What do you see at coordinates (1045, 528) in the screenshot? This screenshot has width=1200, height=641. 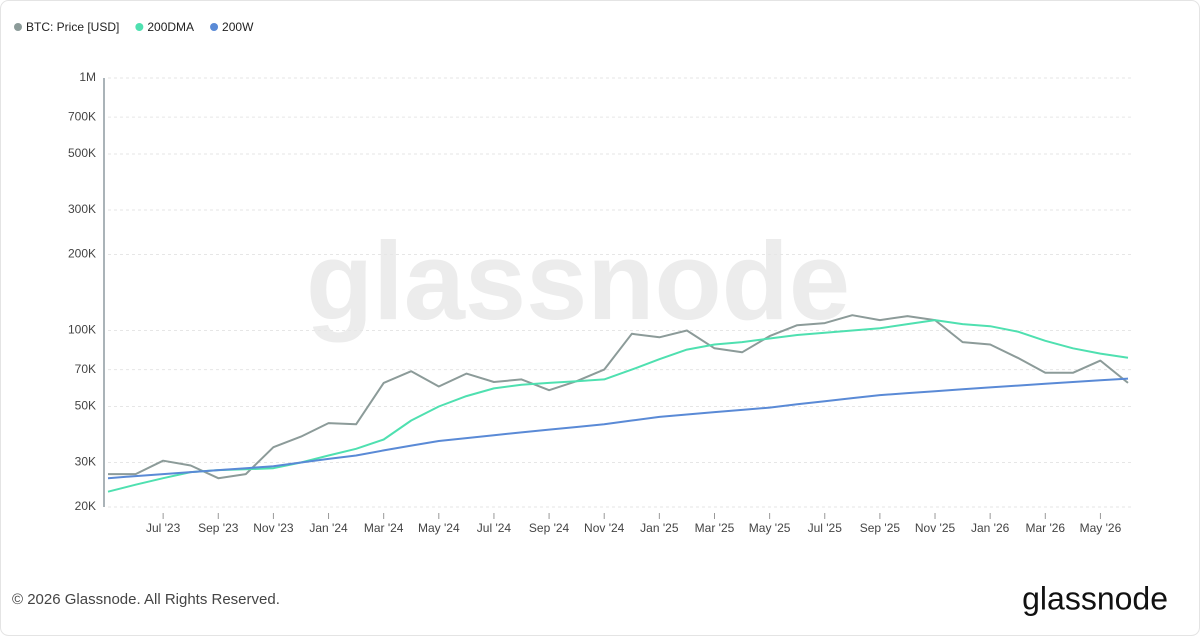 I see `x-tick-label: Mar '26` at bounding box center [1045, 528].